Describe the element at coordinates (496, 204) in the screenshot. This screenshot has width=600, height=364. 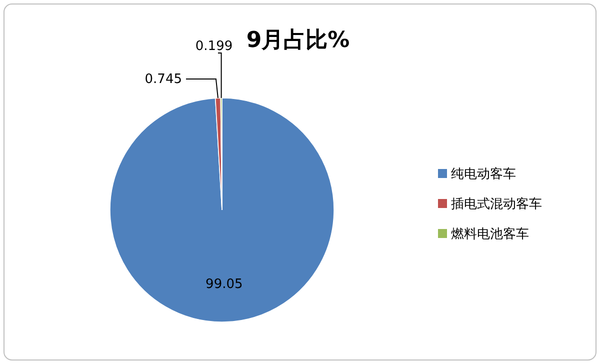
I see `legend-label: 插电式混动客车` at that location.